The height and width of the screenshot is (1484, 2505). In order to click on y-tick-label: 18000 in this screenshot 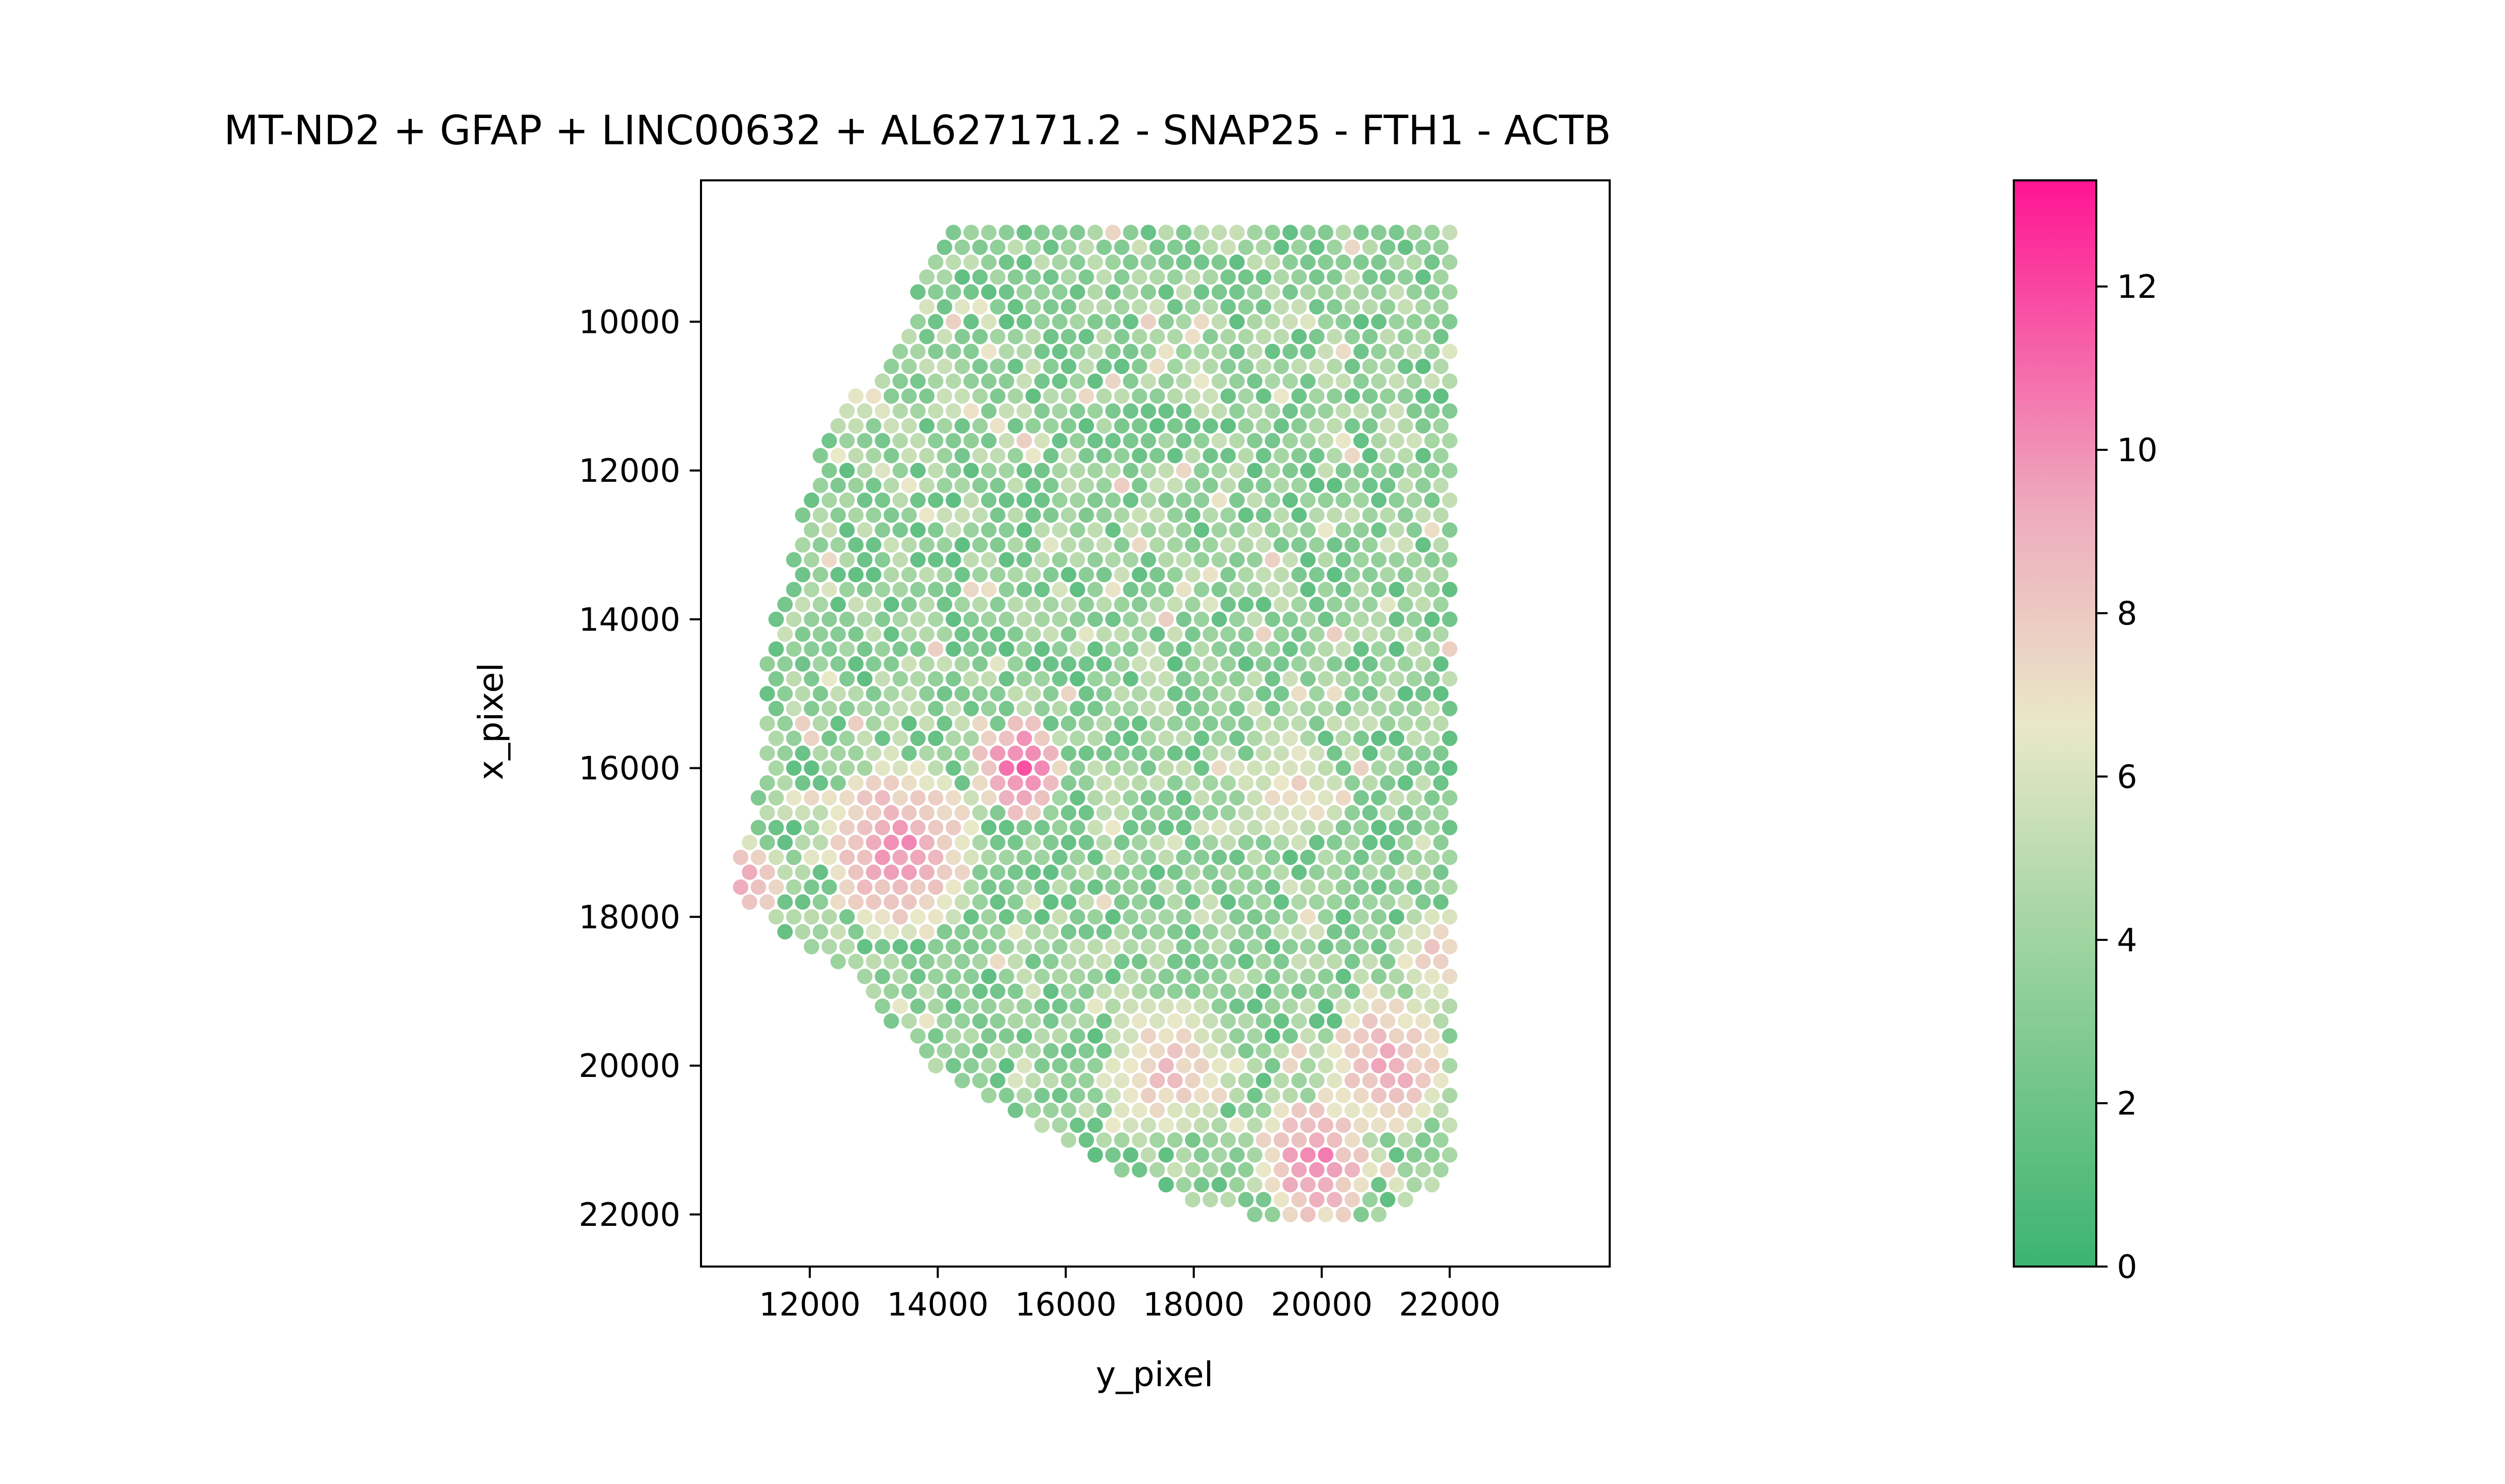, I will do `click(629, 917)`.